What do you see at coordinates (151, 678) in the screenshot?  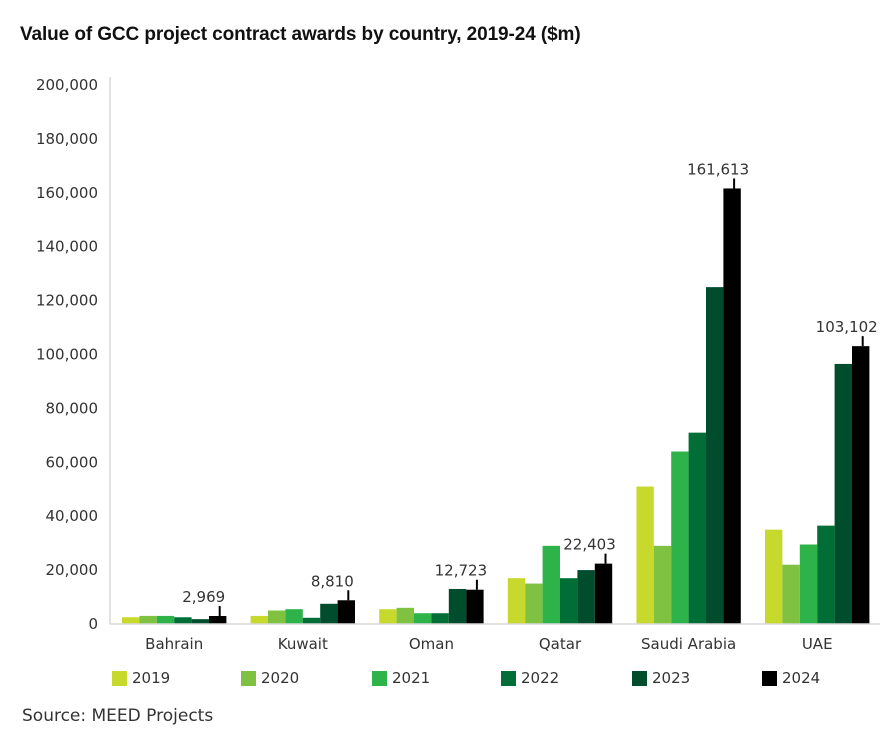 I see `legend-label: 2019` at bounding box center [151, 678].